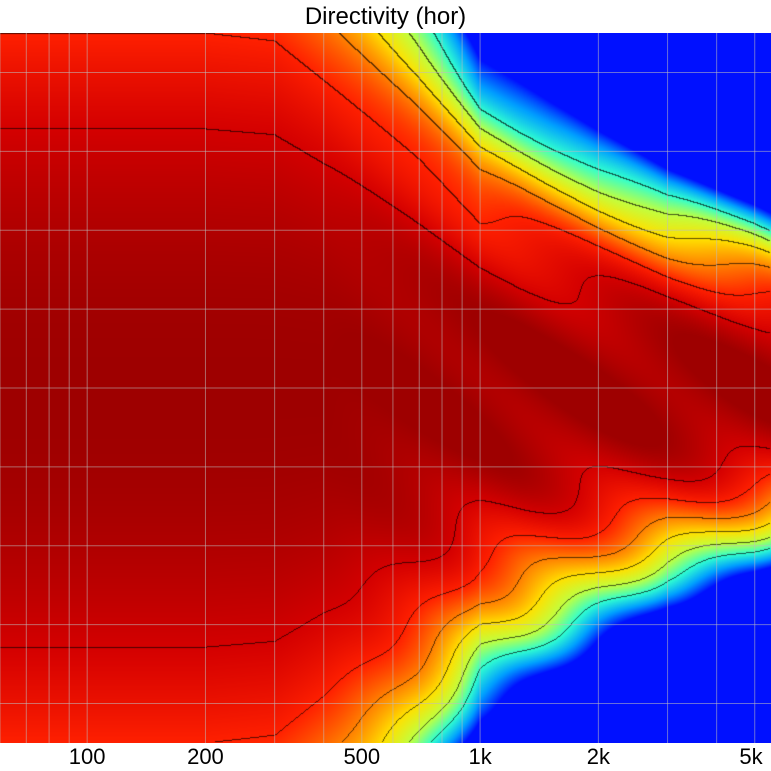  What do you see at coordinates (205, 756) in the screenshot?
I see `x-tick-label: 200` at bounding box center [205, 756].